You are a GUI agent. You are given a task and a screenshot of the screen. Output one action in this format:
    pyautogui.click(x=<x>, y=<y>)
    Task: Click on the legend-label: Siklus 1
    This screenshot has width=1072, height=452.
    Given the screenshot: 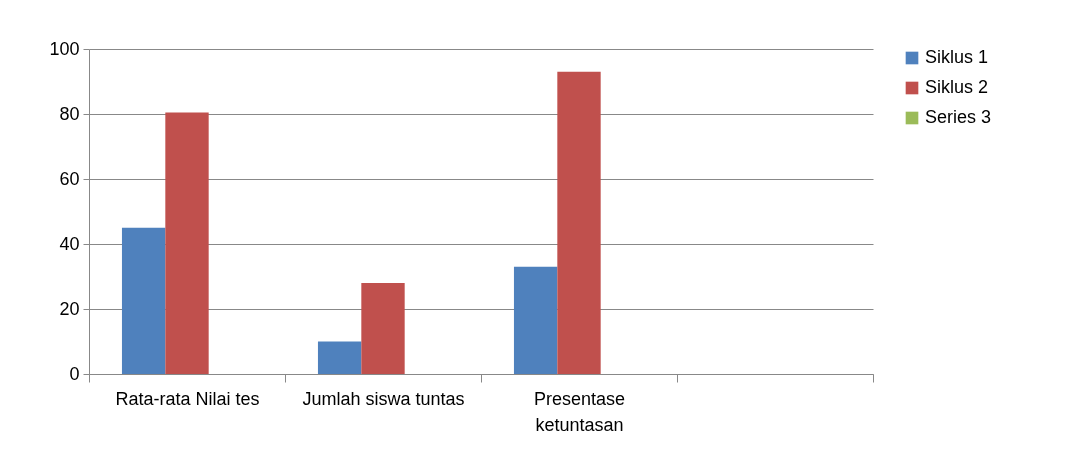 What is the action you would take?
    pyautogui.click(x=957, y=57)
    